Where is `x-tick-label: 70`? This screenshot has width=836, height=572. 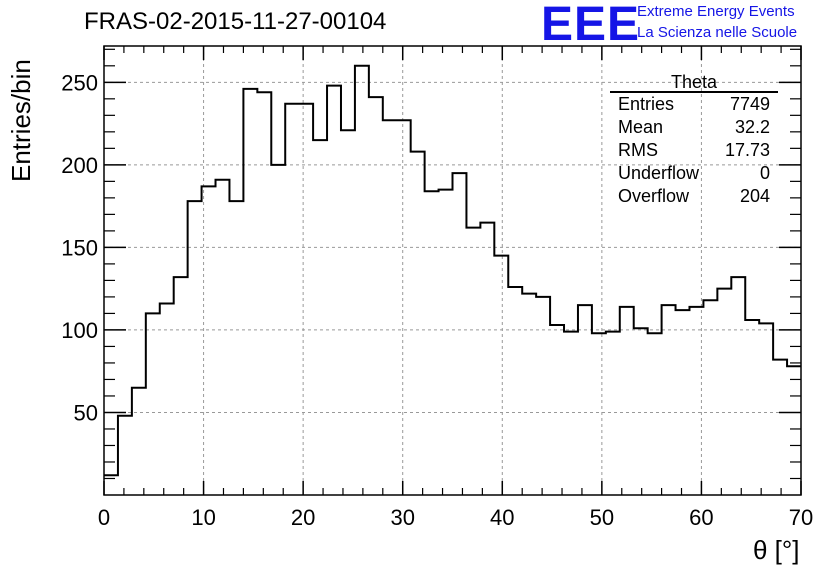
x-tick-label: 70 is located at coordinates (801, 517).